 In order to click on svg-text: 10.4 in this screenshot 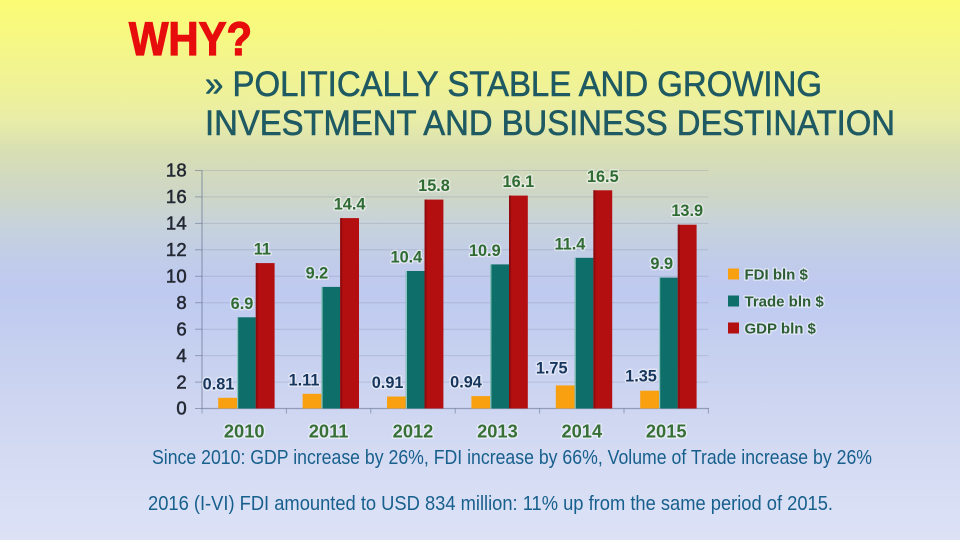, I will do `click(407, 258)`.